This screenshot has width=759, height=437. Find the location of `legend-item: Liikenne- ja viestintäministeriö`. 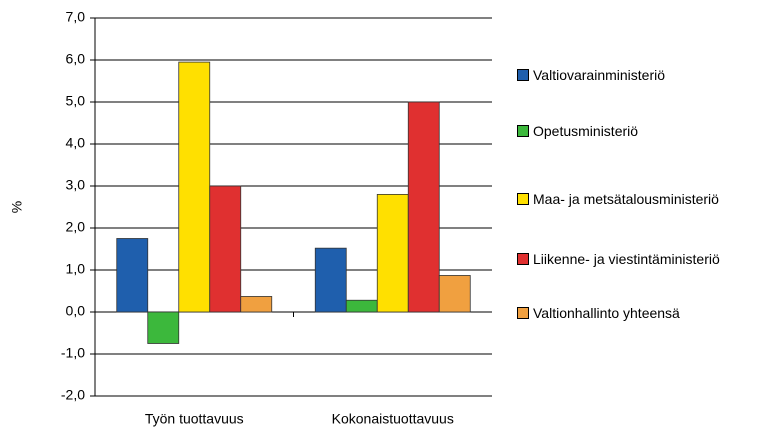

legend-item: Liikenne- ja viestintäministeriö is located at coordinates (622, 259).